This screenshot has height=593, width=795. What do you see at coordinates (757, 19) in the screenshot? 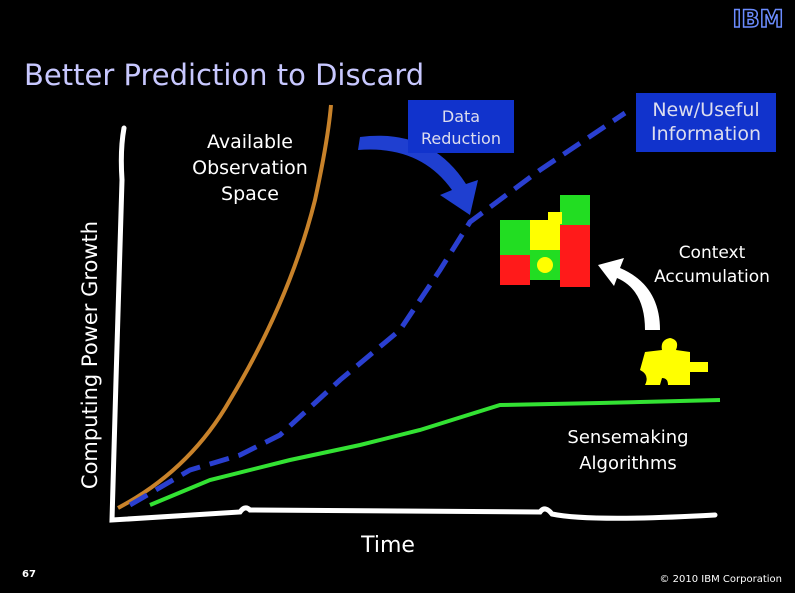
I see `logo: IBM` at bounding box center [757, 19].